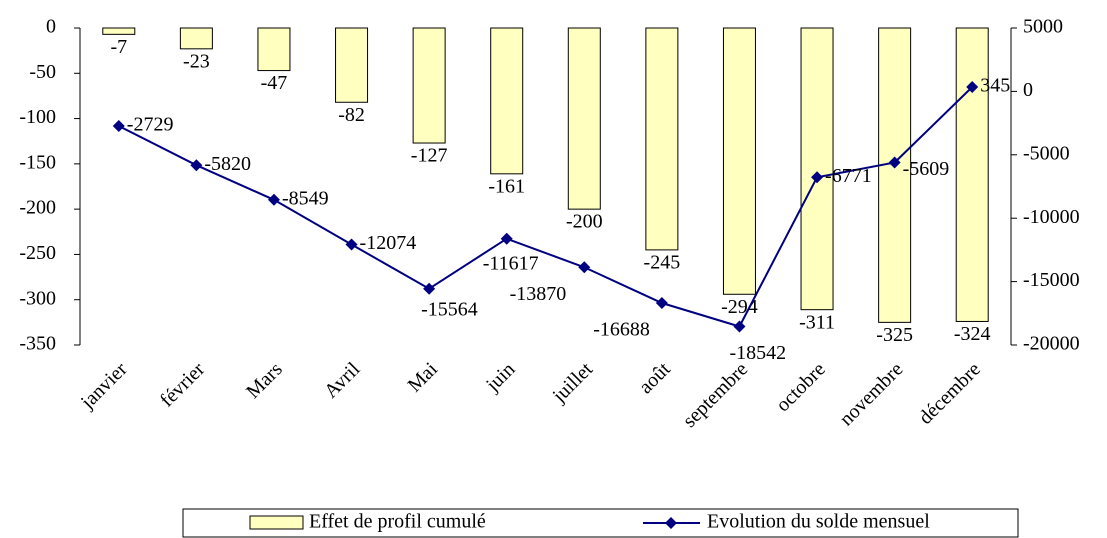 Image resolution: width=1107 pixels, height=538 pixels. I want to click on bar-value-label: -325, so click(894, 335).